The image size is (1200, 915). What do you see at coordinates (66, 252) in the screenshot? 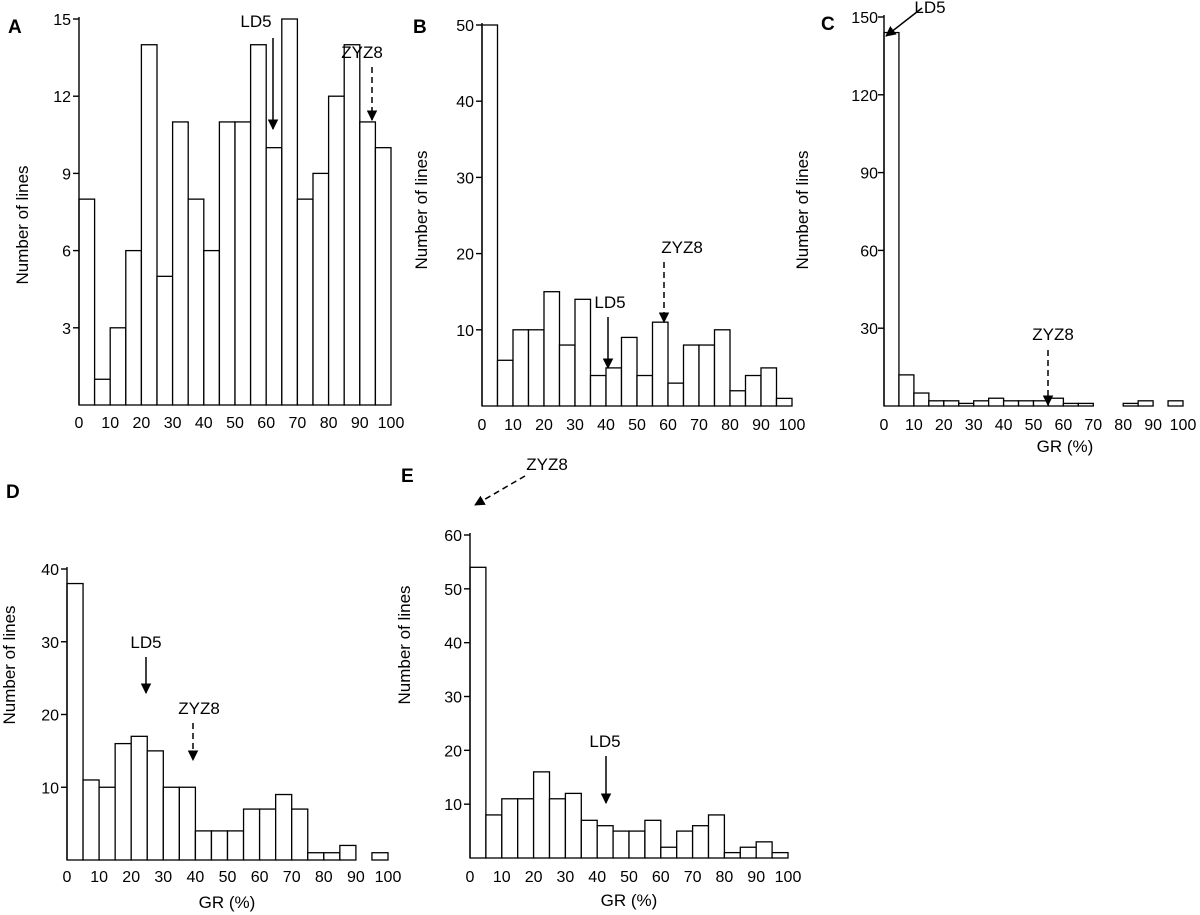
I see `y-tick-label: 6` at bounding box center [66, 252].